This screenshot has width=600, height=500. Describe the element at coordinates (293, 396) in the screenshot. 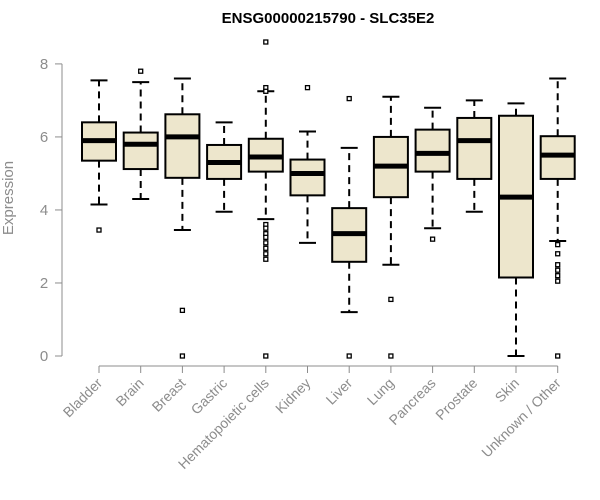

I see `x-tick-label: Kidney` at that location.